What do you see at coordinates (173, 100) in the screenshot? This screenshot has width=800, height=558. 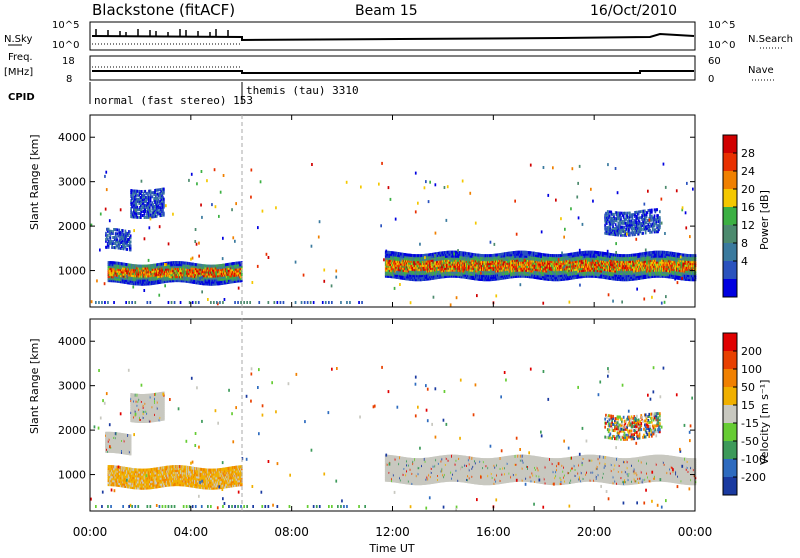 I see `cpid-segment-1: normal (fast stereo) 153` at bounding box center [173, 100].